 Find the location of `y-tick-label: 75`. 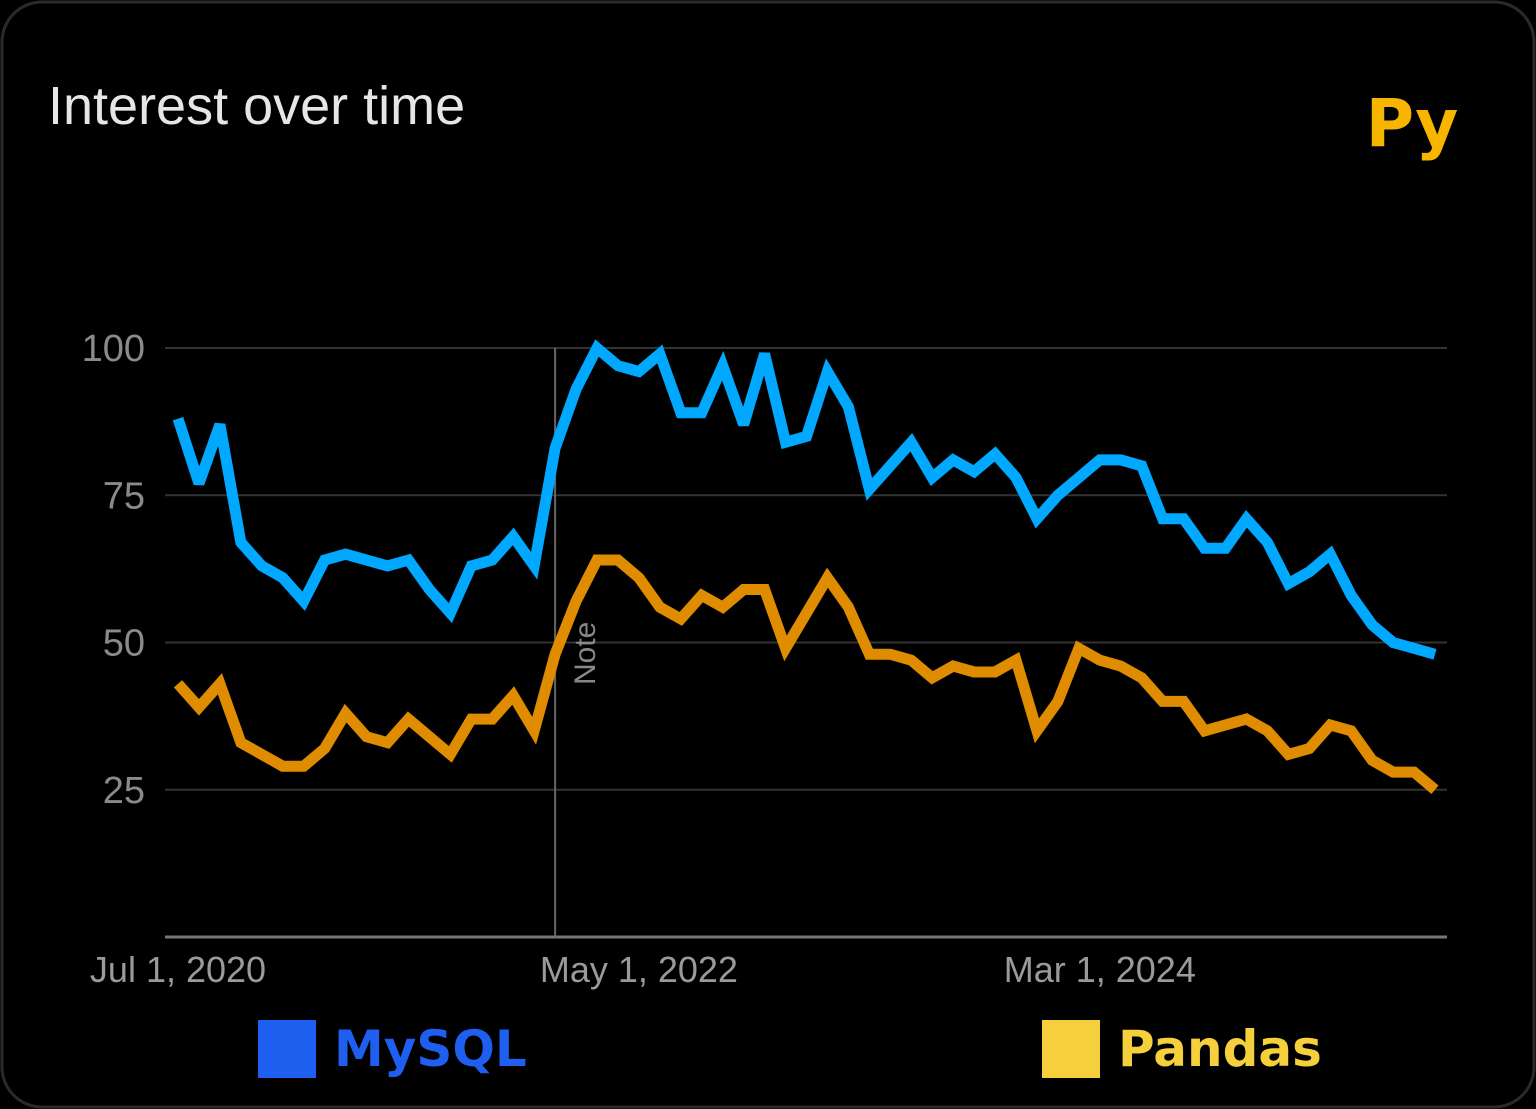

y-tick-label: 75 is located at coordinates (124, 496).